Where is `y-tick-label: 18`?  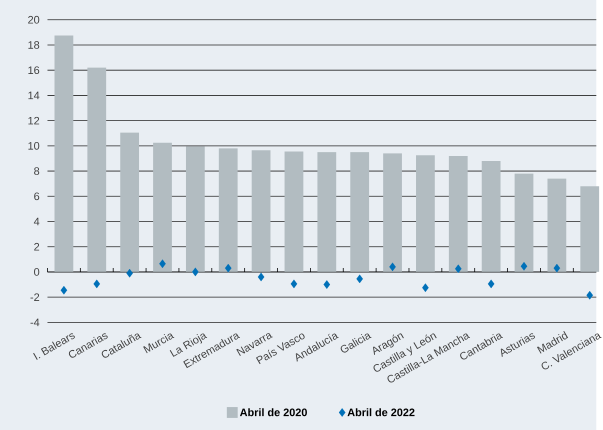
y-tick-label: 18 is located at coordinates (34, 45).